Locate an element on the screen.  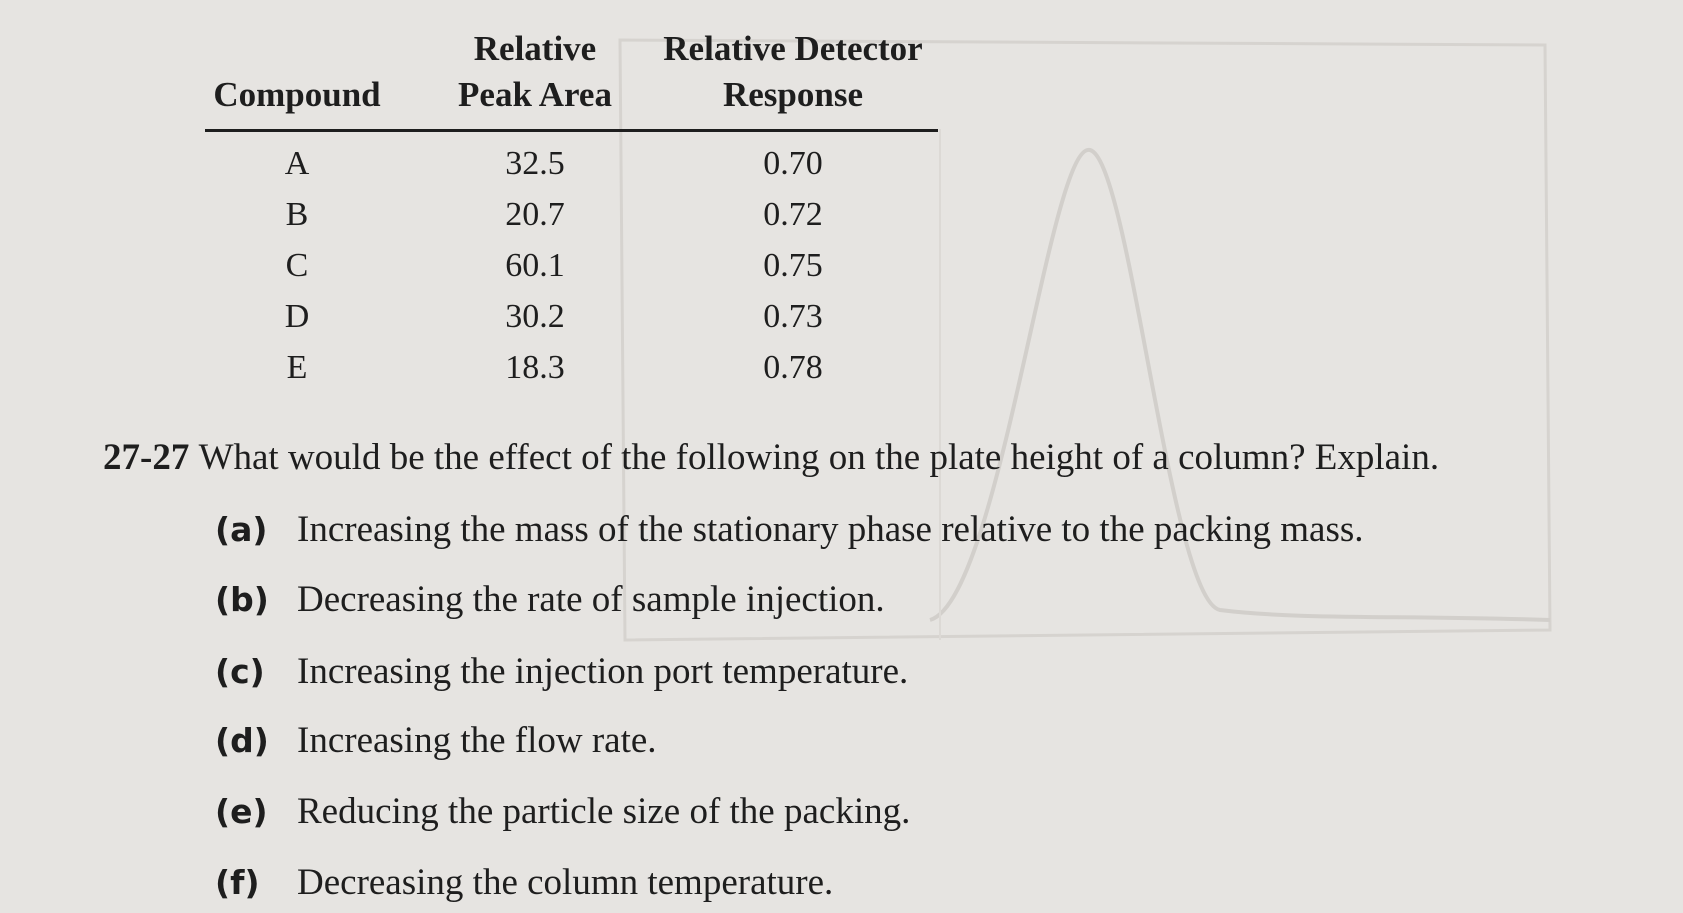
table-cell: 0.75 is located at coordinates (793, 265).